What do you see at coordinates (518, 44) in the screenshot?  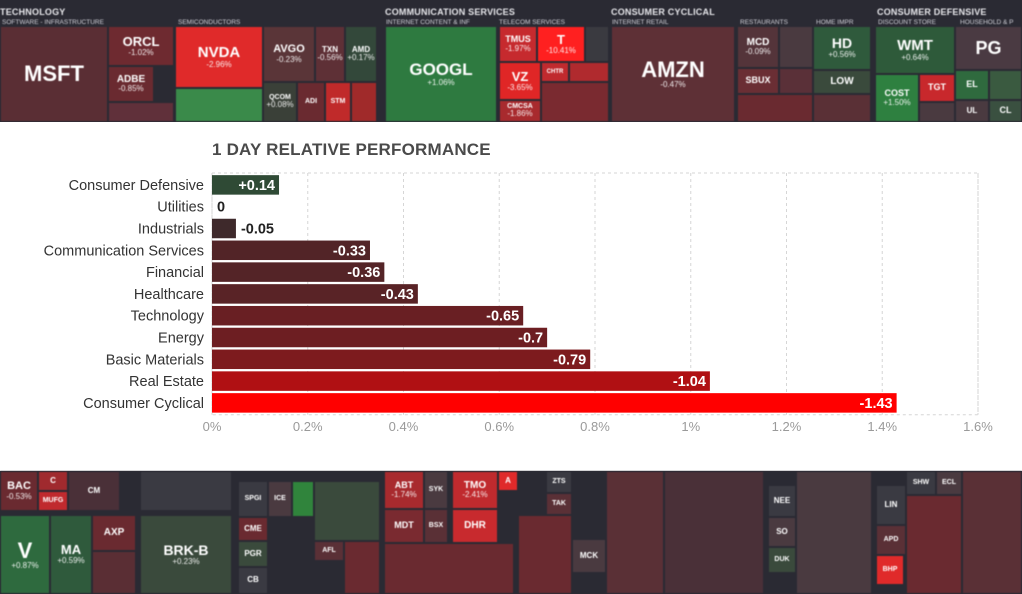 I see `heatmap-tile-tmus: TMUS -1.97%` at bounding box center [518, 44].